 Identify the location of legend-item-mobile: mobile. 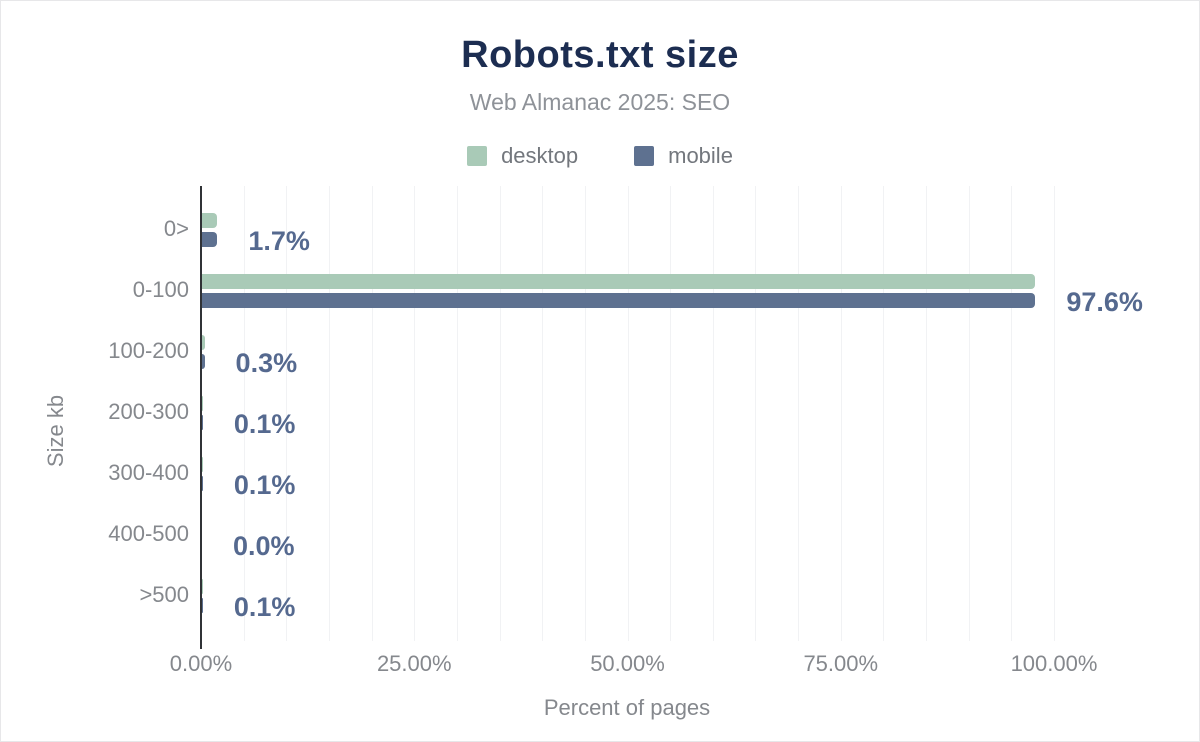
(683, 156).